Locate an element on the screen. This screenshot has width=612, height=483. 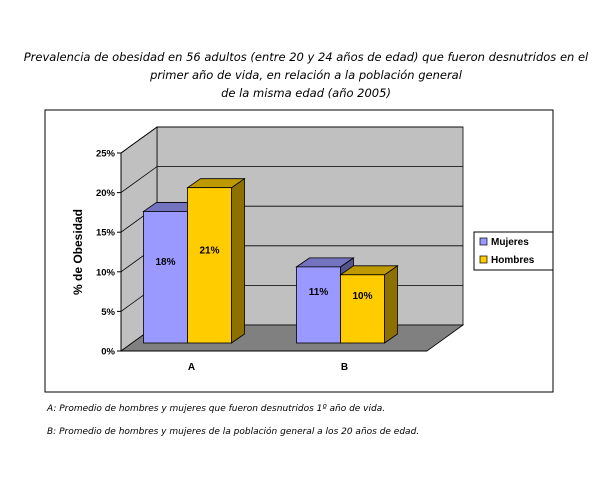
y-tick-label: 5% is located at coordinates (108, 312).